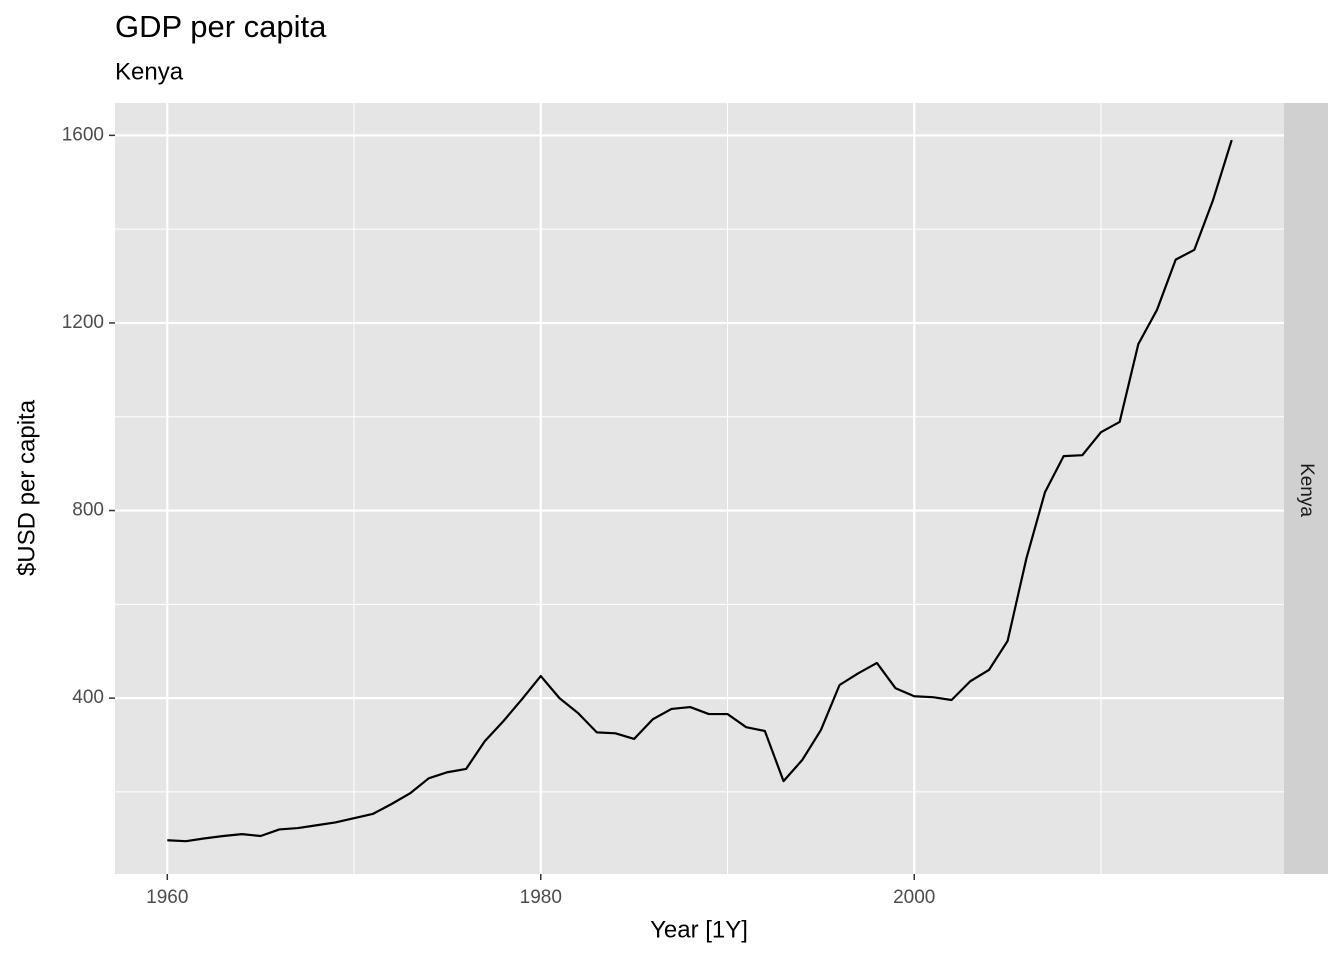  What do you see at coordinates (149, 71) in the screenshot?
I see `chart-subtitle: Kenya` at bounding box center [149, 71].